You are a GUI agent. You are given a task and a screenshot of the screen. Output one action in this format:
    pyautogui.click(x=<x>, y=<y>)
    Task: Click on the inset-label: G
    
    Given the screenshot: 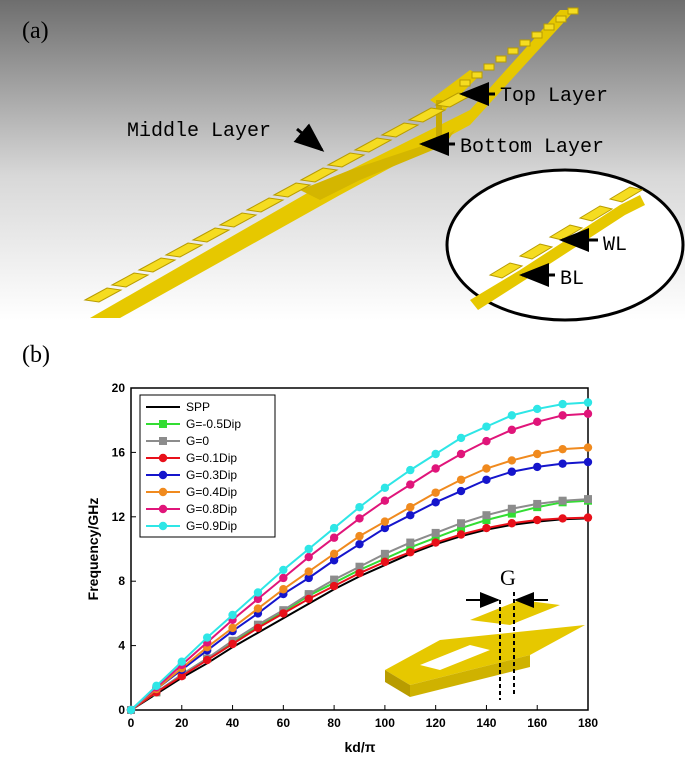 What is the action you would take?
    pyautogui.click(x=508, y=577)
    